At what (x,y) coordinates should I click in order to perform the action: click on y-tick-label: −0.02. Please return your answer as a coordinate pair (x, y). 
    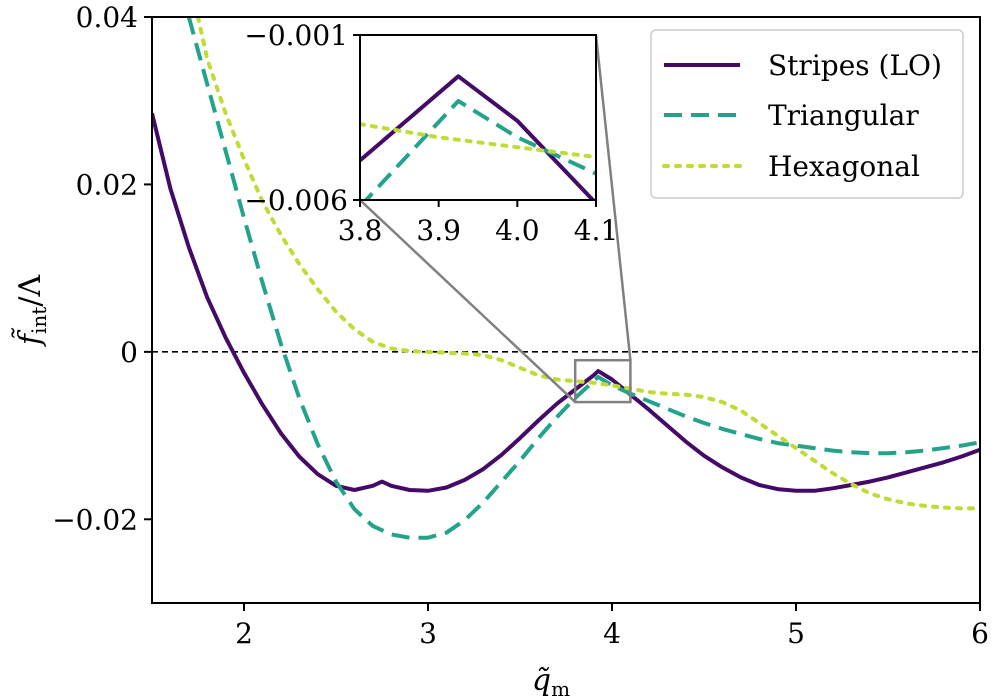
    Looking at the image, I should click on (95, 519).